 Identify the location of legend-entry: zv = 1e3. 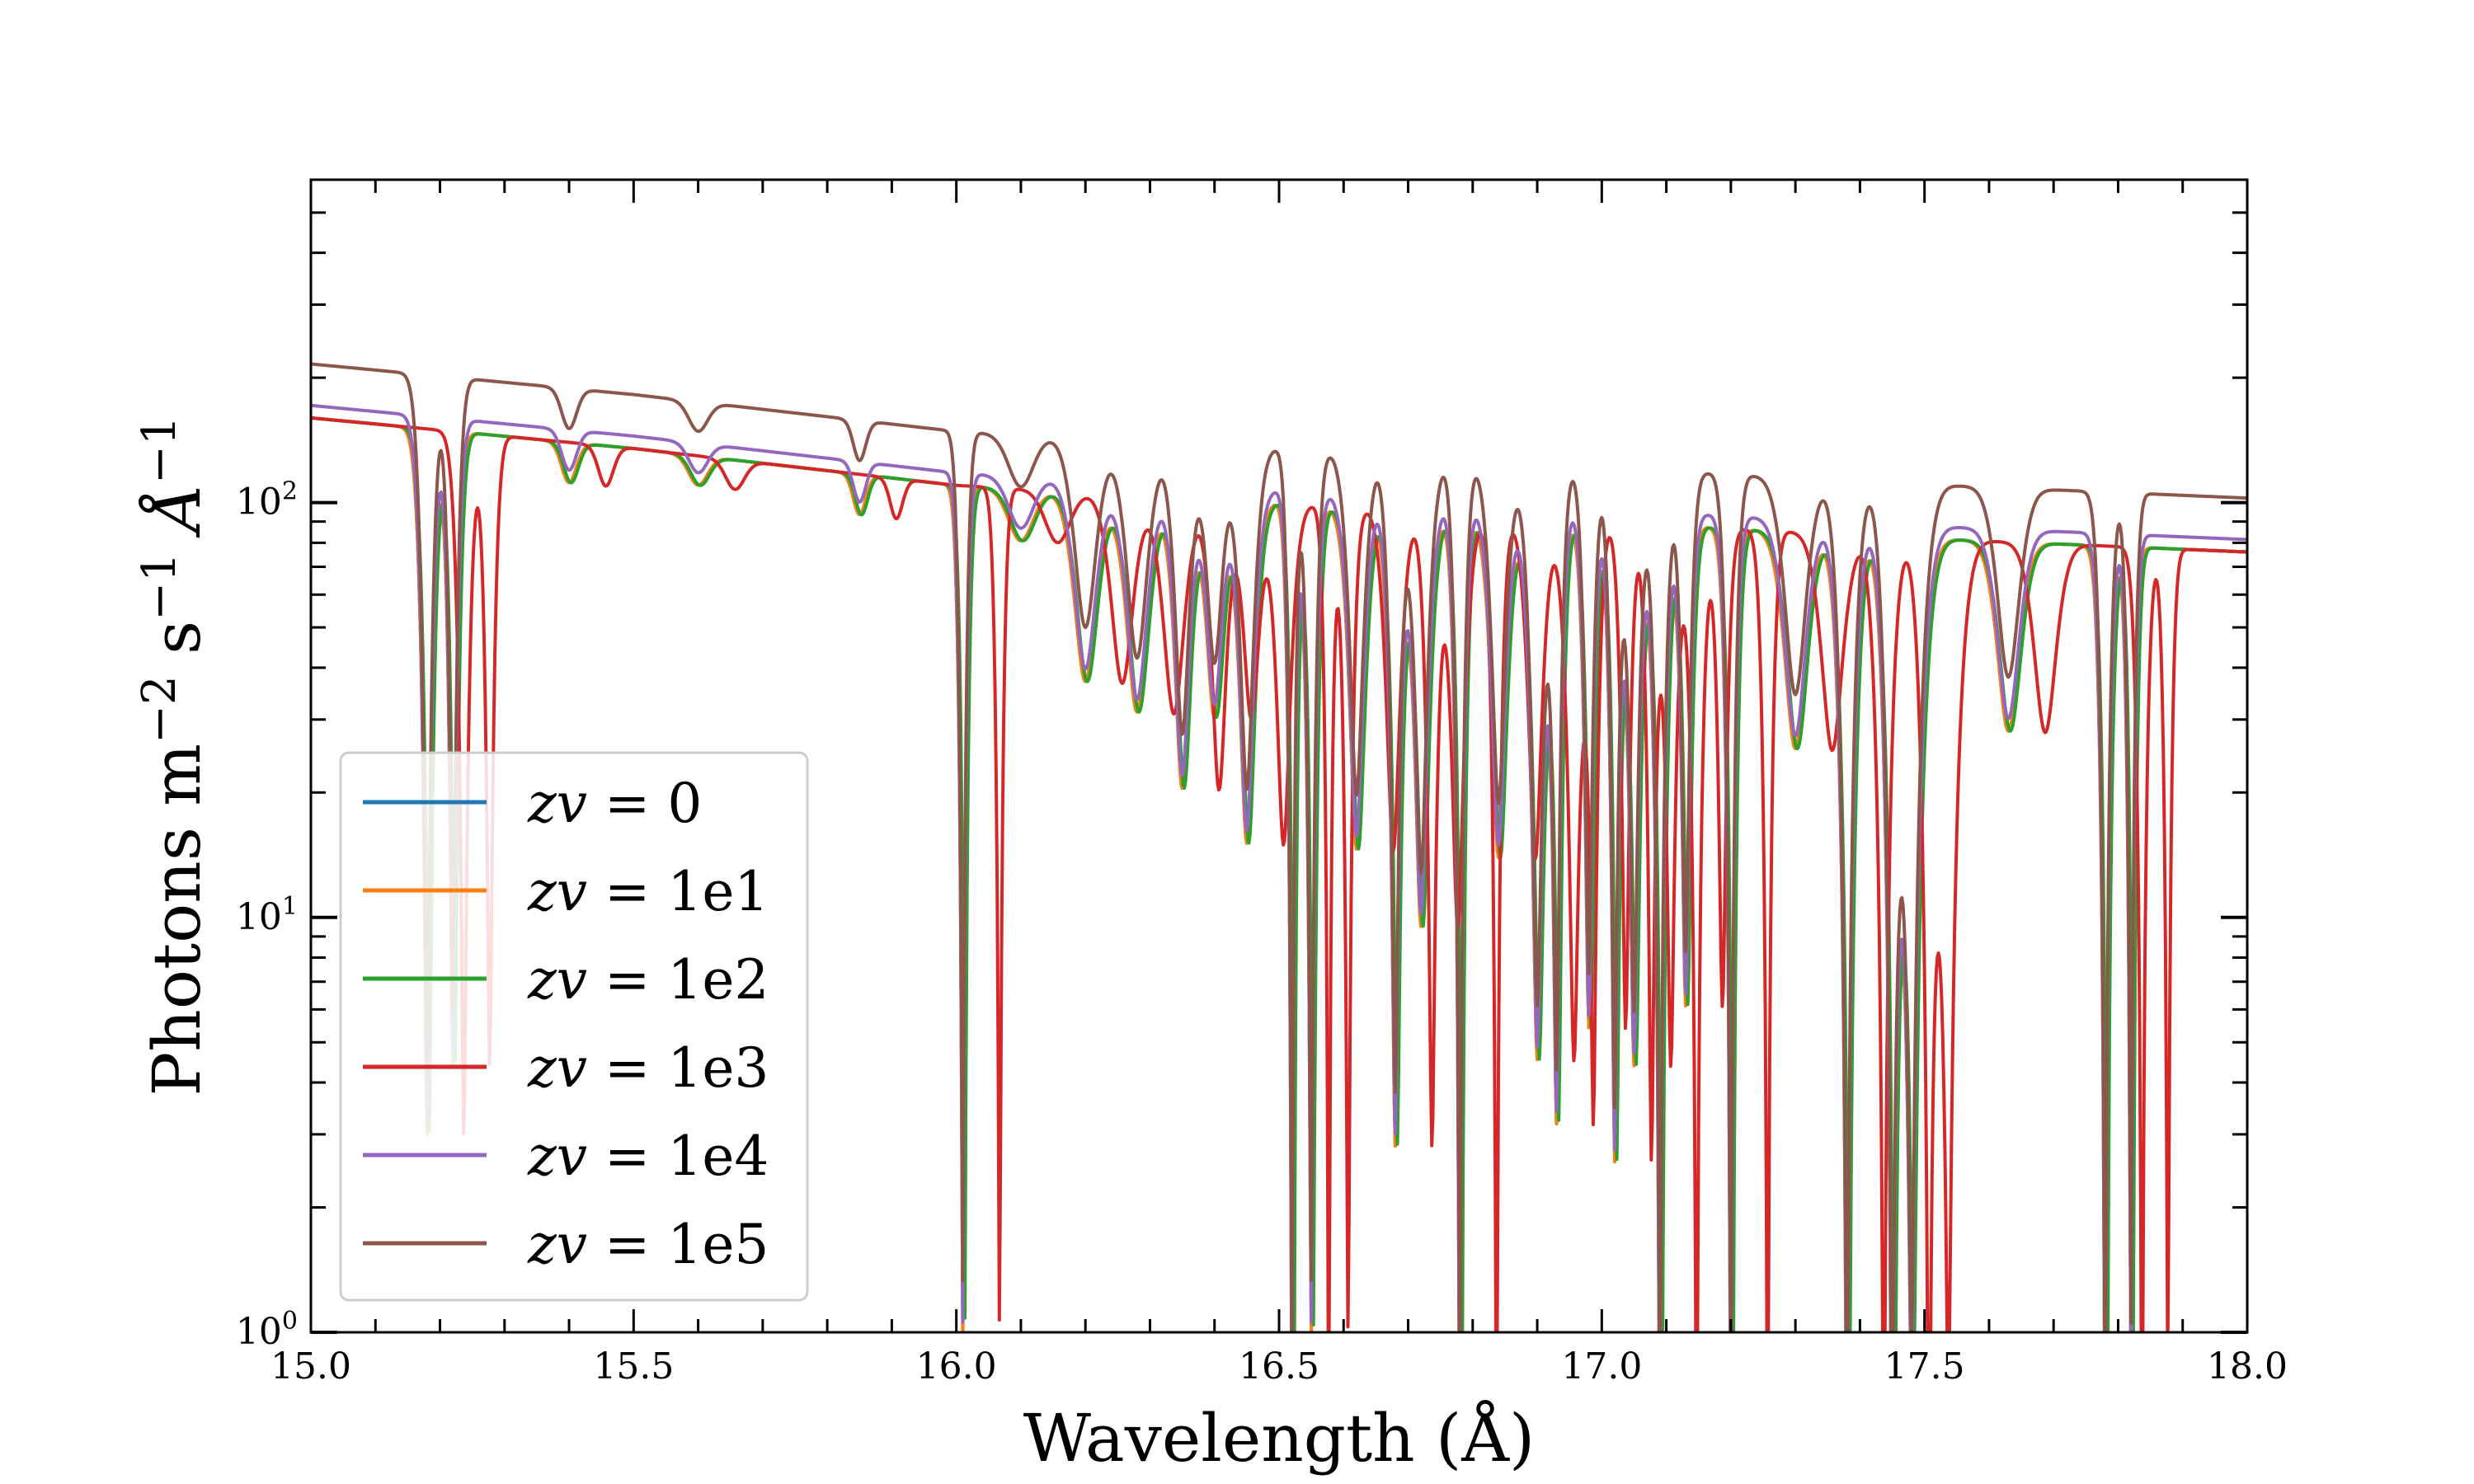
(566, 1068).